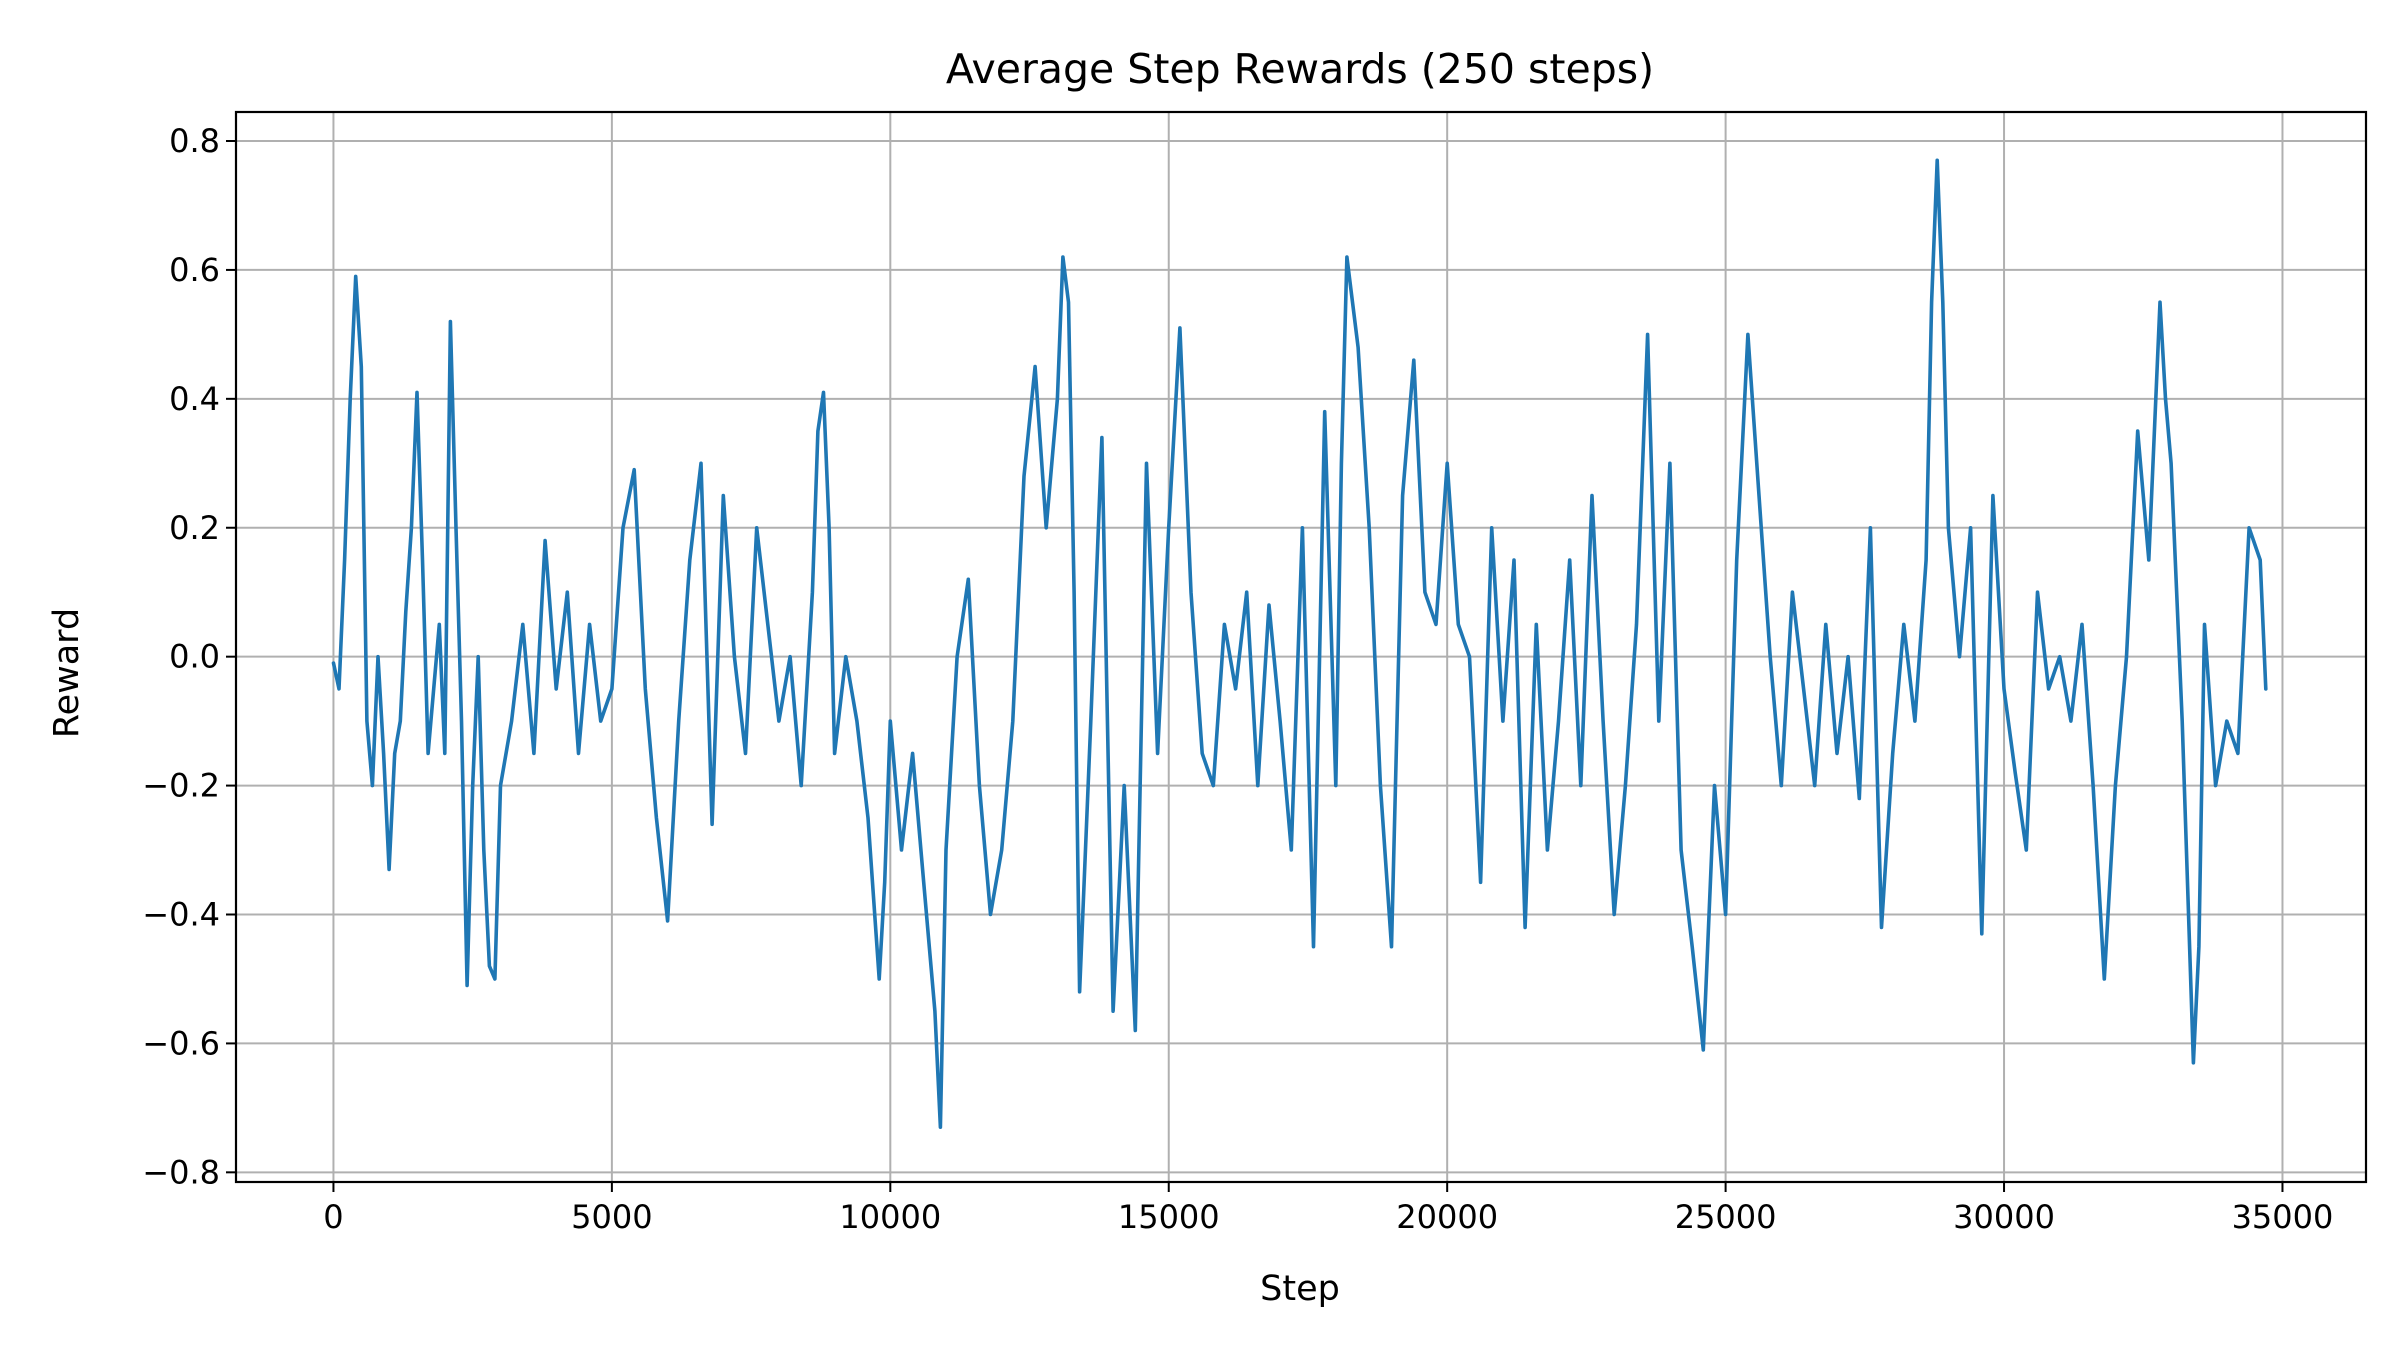 Image resolution: width=2400 pixels, height=1350 pixels. What do you see at coordinates (1300, 69) in the screenshot?
I see `chart-title: Average Step Rewards (250 steps)` at bounding box center [1300, 69].